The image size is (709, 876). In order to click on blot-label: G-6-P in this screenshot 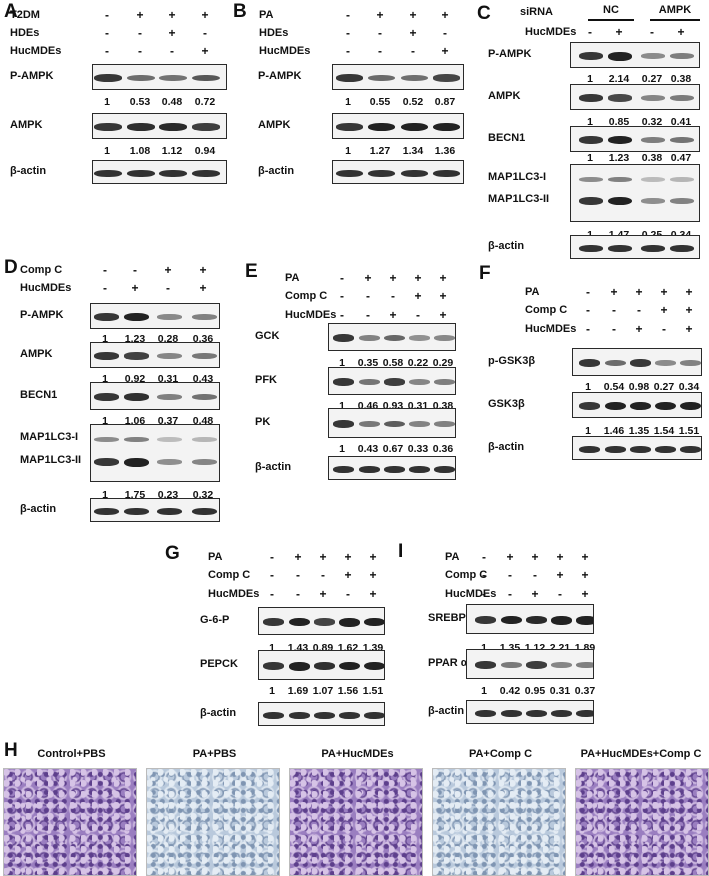, I will do `click(215, 620)`.